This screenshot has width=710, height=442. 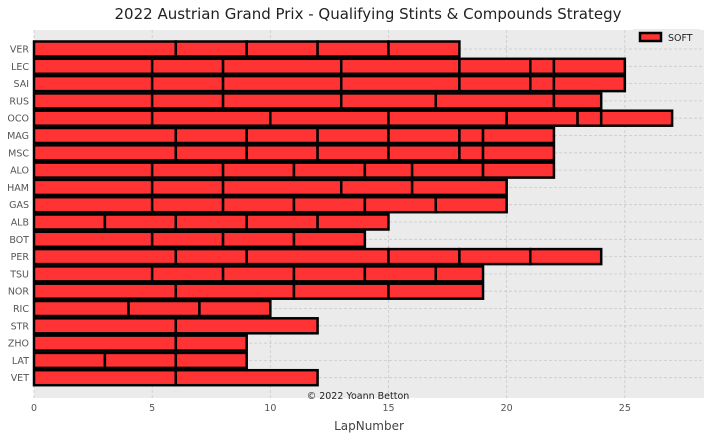 I want to click on x-tick-label: 0, so click(x=34, y=408).